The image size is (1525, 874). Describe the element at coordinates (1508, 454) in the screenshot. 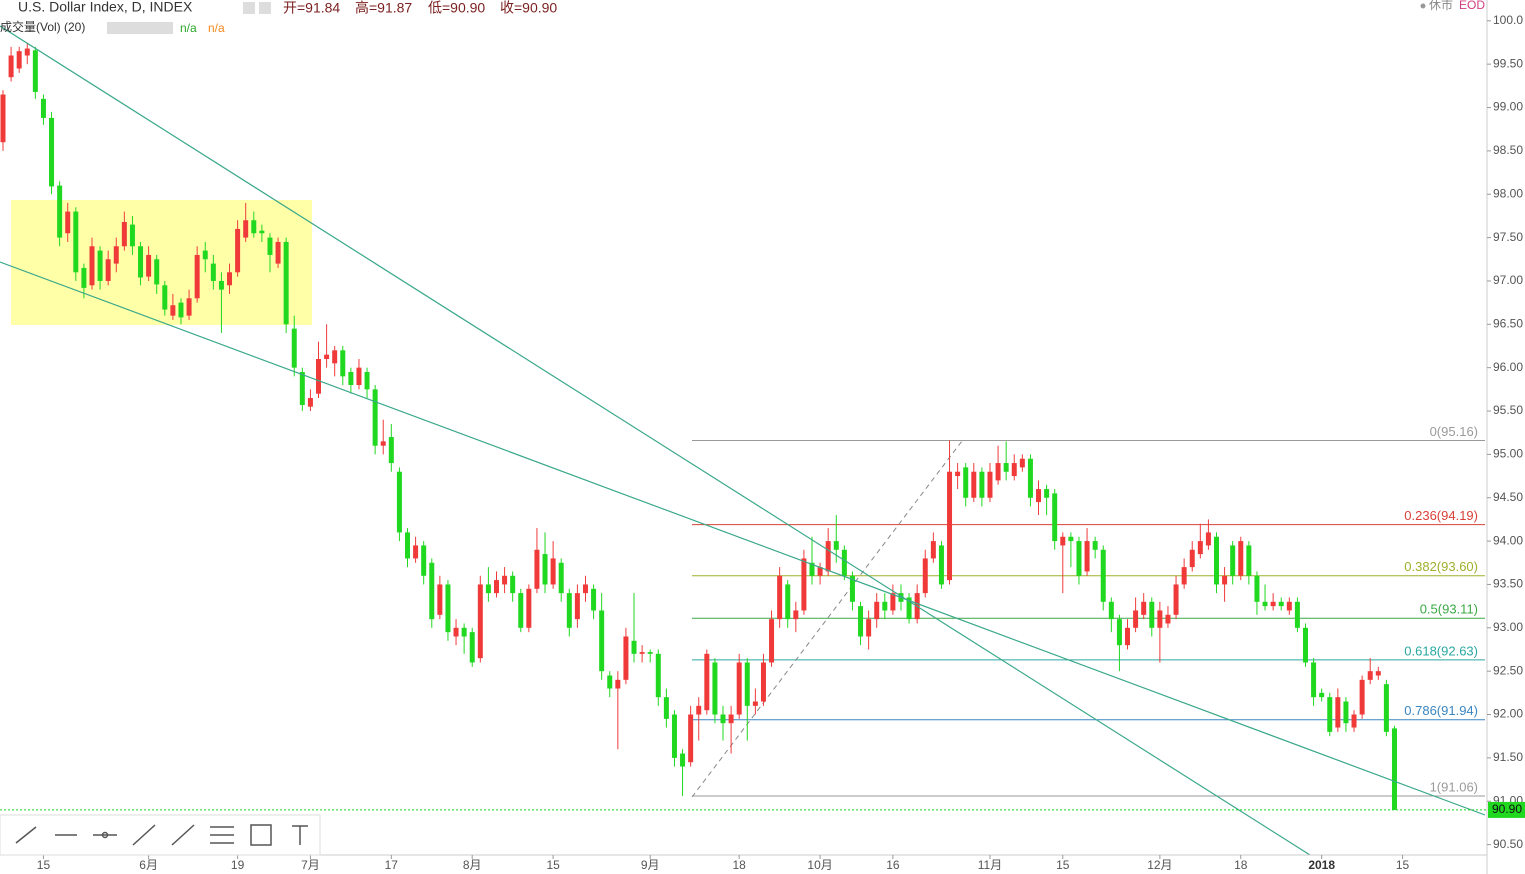

I see `y-tick-label: 95.00` at that location.